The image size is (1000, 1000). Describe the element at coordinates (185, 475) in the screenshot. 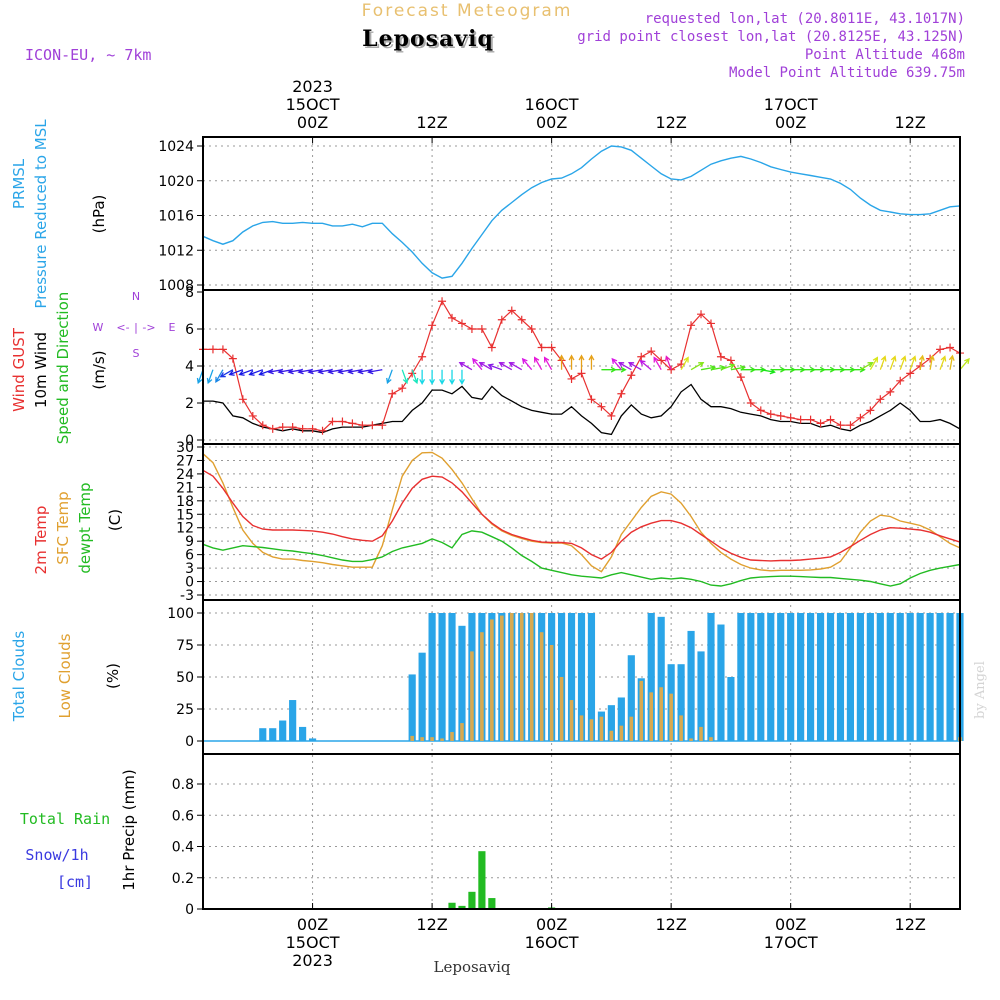

I see `temp-ytick-label-9: 24` at that location.